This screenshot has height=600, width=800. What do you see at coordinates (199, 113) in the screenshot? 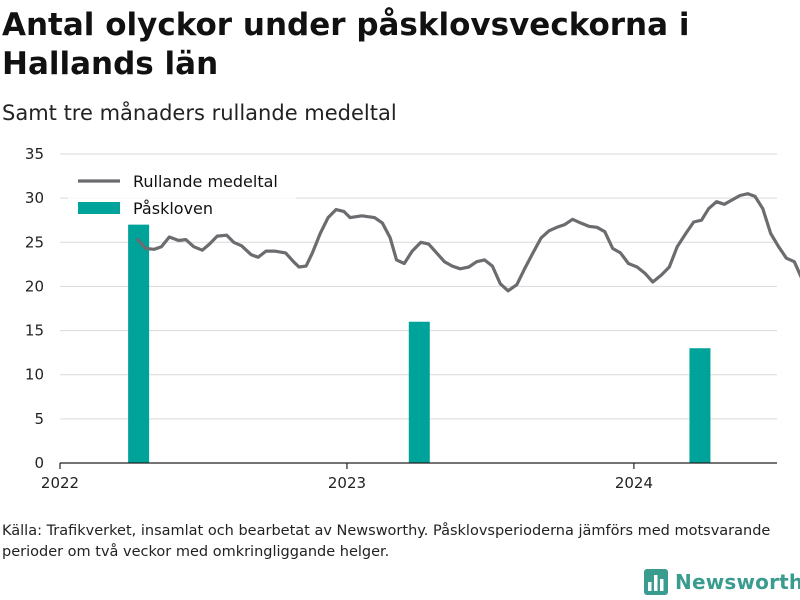
I see `chart-subtitle: Samt tre månaders rullande medeltal` at bounding box center [199, 113].